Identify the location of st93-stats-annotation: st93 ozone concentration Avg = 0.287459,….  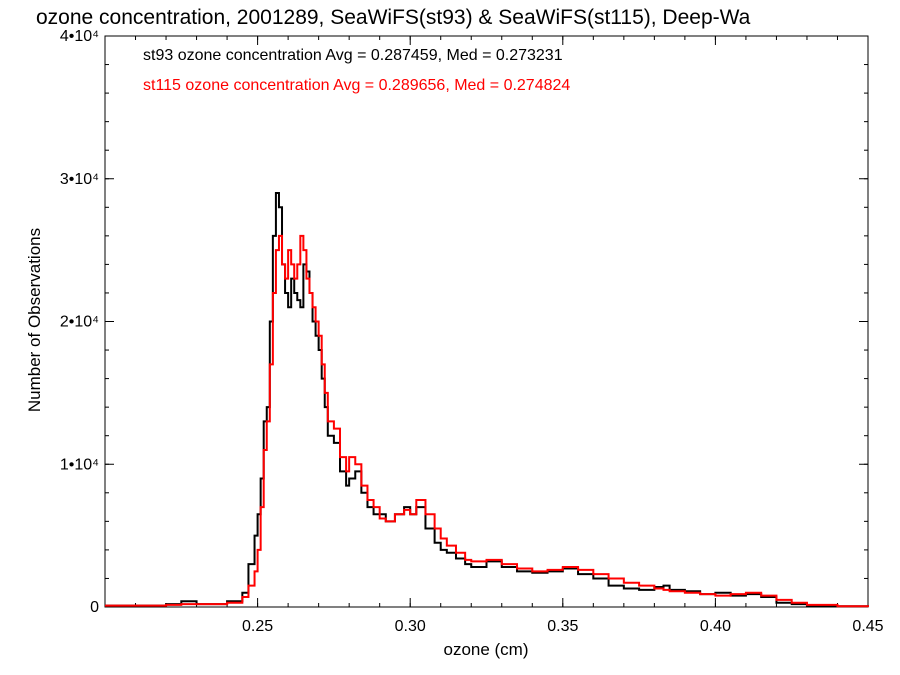
(353, 55).